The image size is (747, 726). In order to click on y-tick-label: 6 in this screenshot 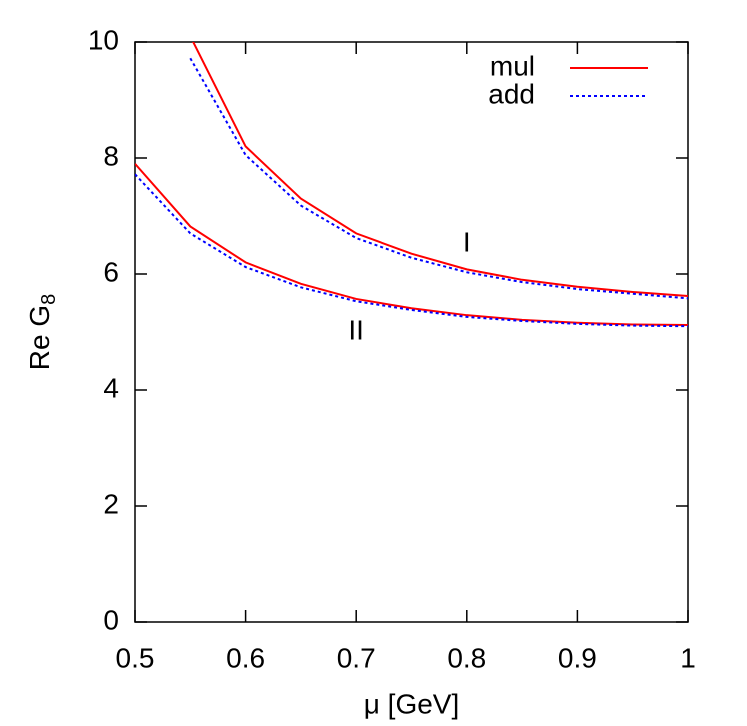, I will do `click(111, 271)`.